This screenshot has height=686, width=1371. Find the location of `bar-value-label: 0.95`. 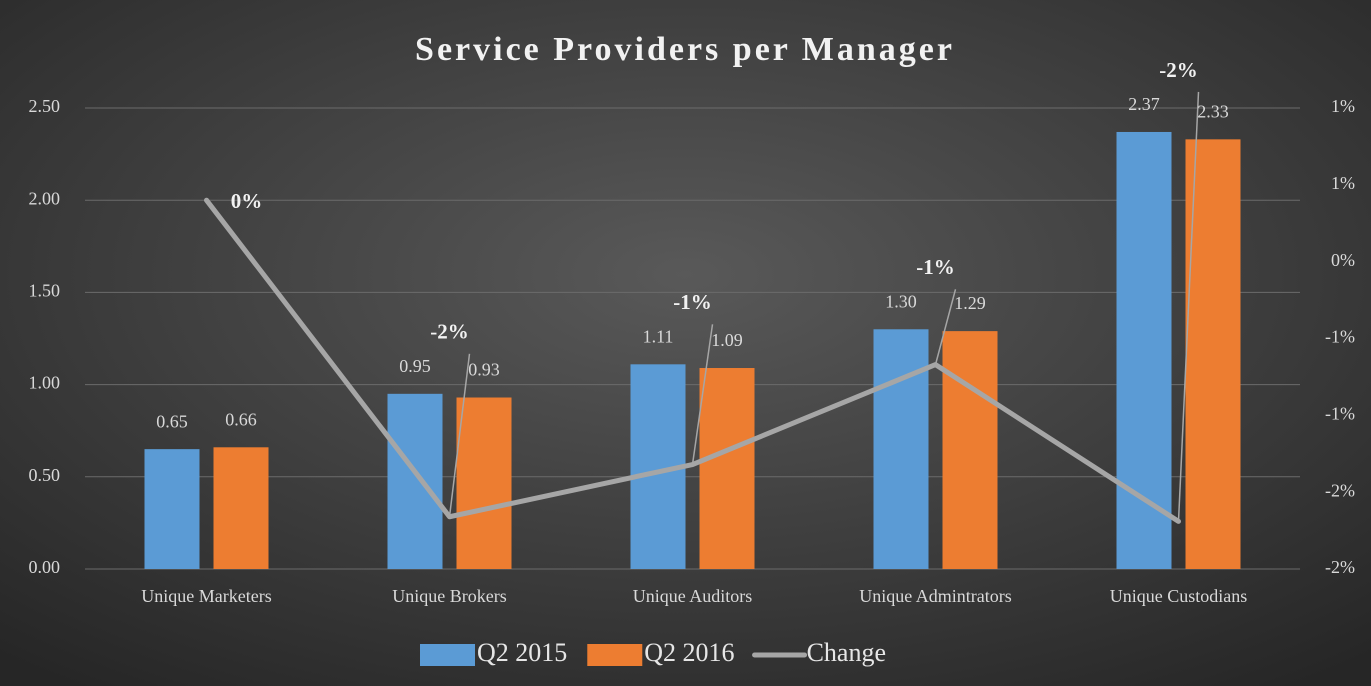

bar-value-label: 0.95 is located at coordinates (415, 366).